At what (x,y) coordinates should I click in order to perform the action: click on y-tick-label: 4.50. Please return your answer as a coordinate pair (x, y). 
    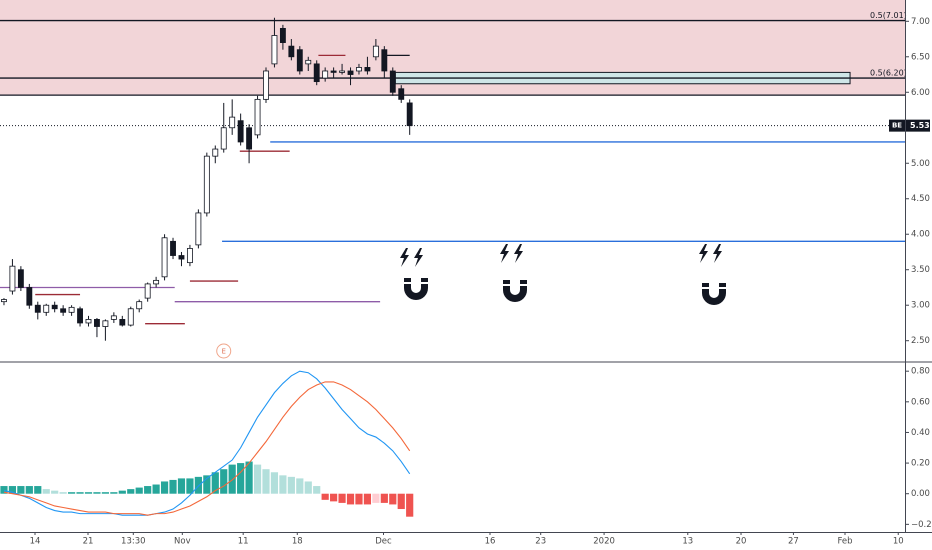
    Looking at the image, I should click on (920, 199).